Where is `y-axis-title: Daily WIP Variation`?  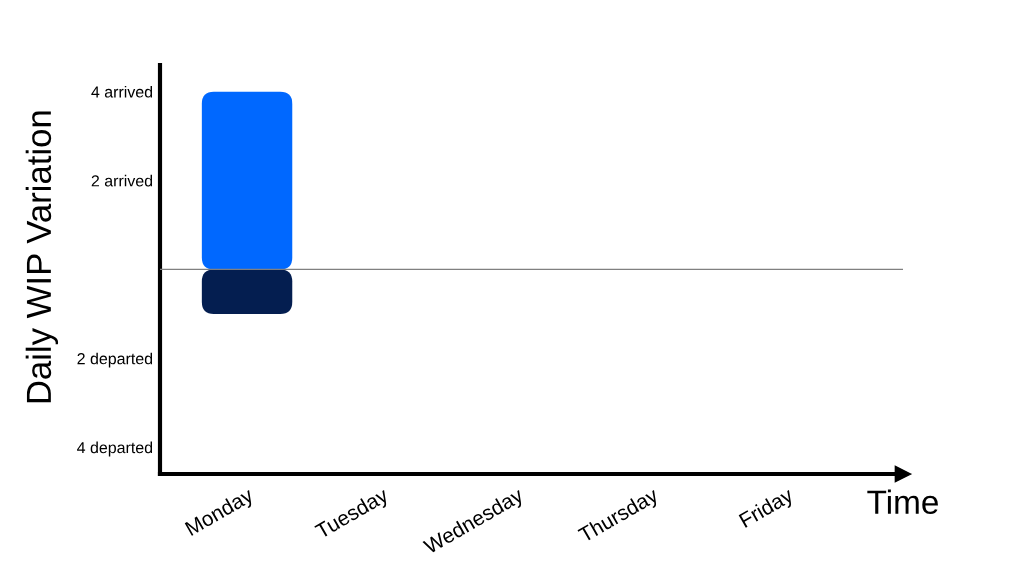
y-axis-title: Daily WIP Variation is located at coordinates (42, 257).